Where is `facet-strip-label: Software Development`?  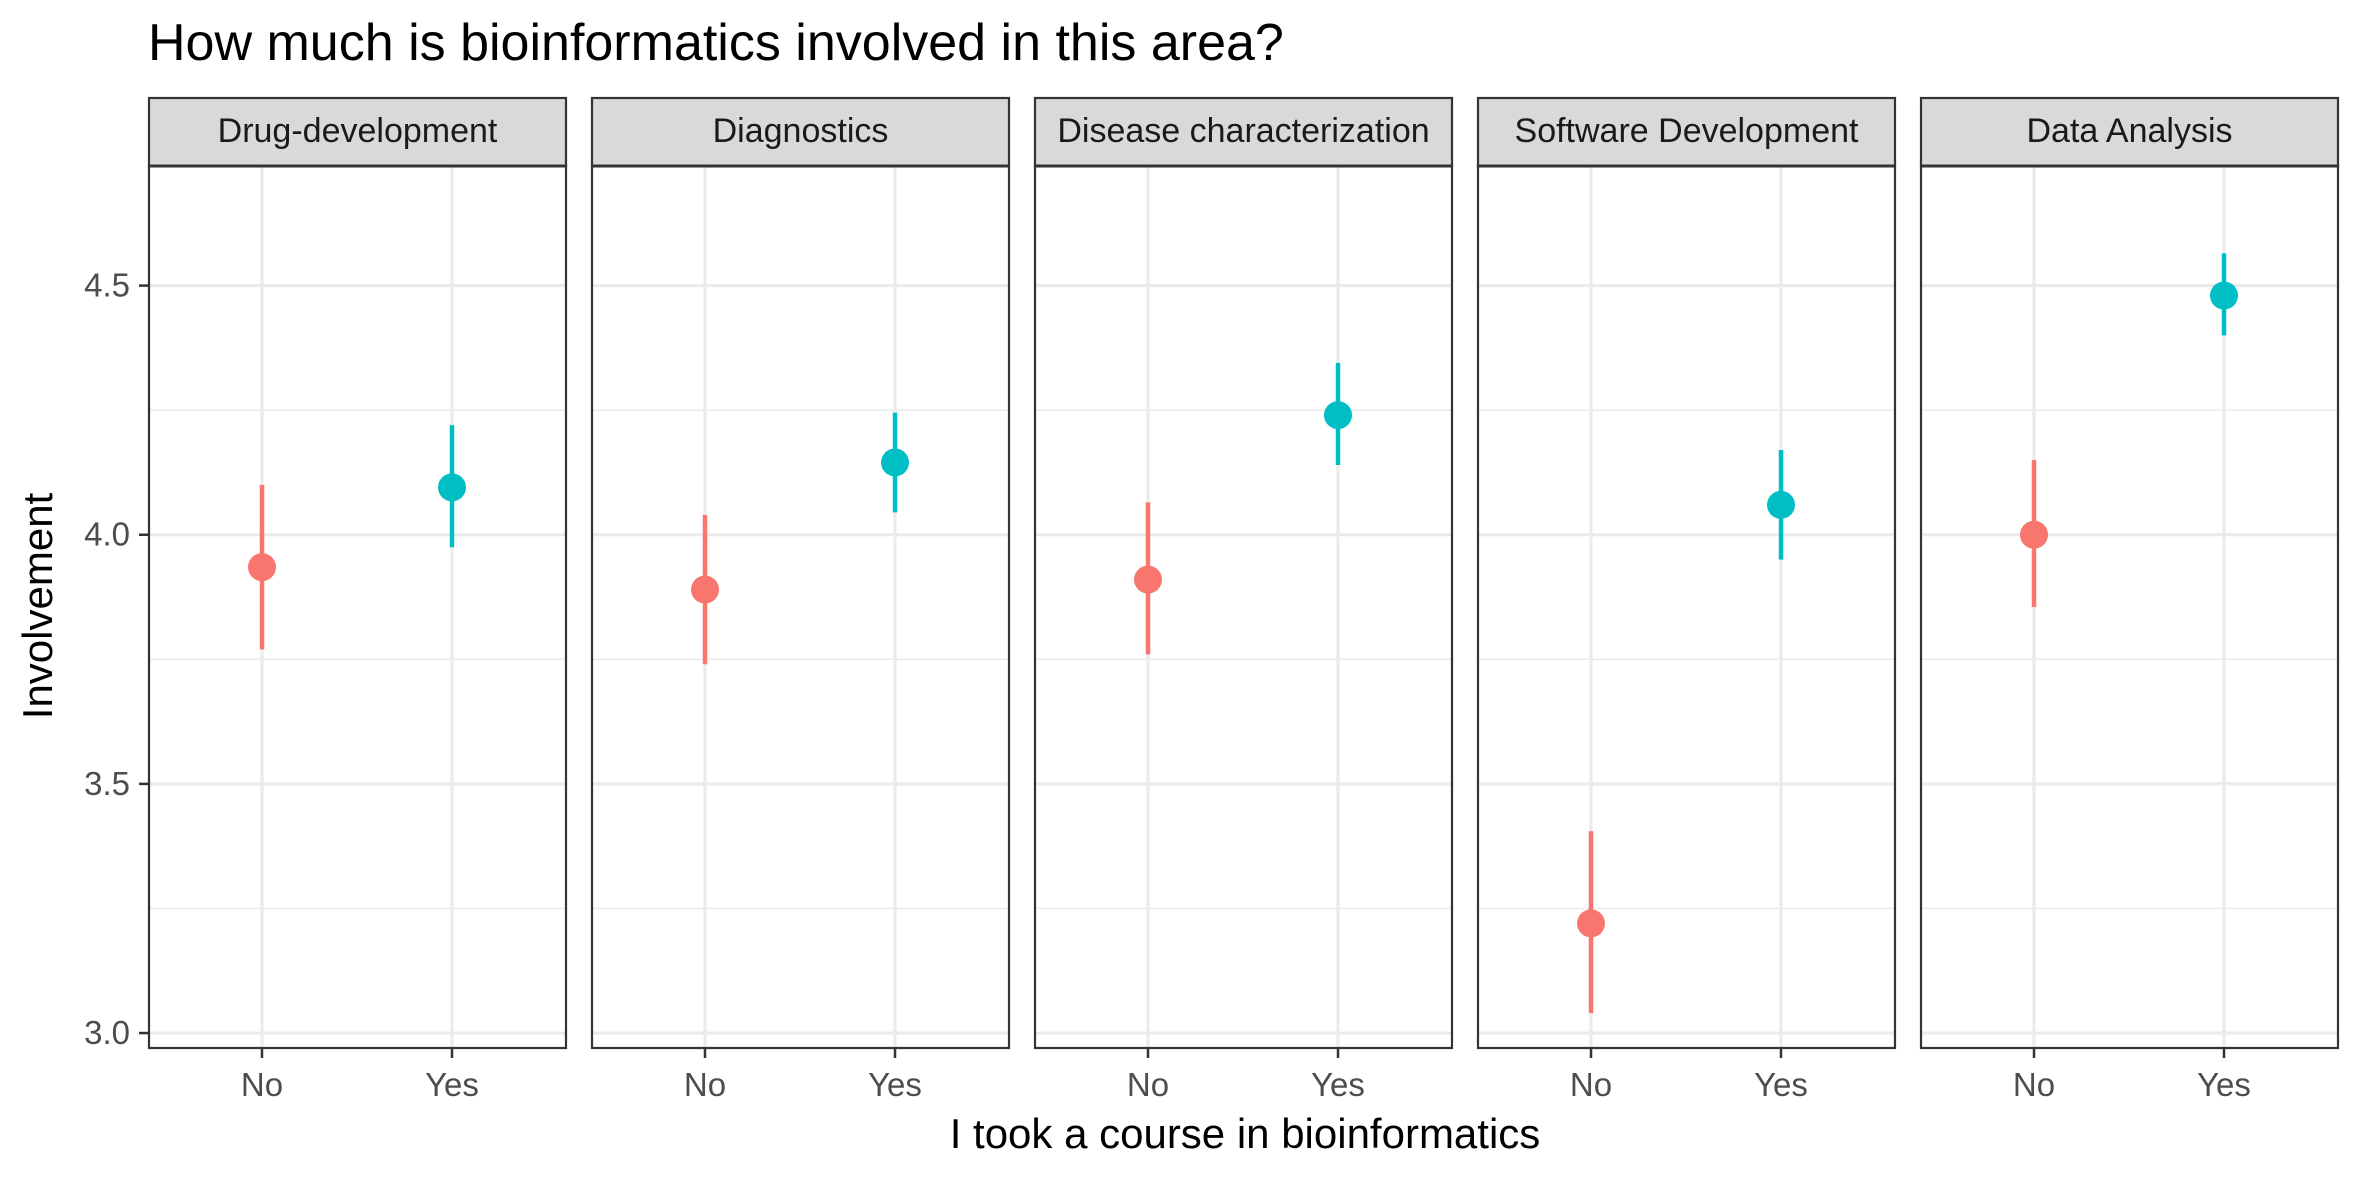 facet-strip-label: Software Development is located at coordinates (1687, 131).